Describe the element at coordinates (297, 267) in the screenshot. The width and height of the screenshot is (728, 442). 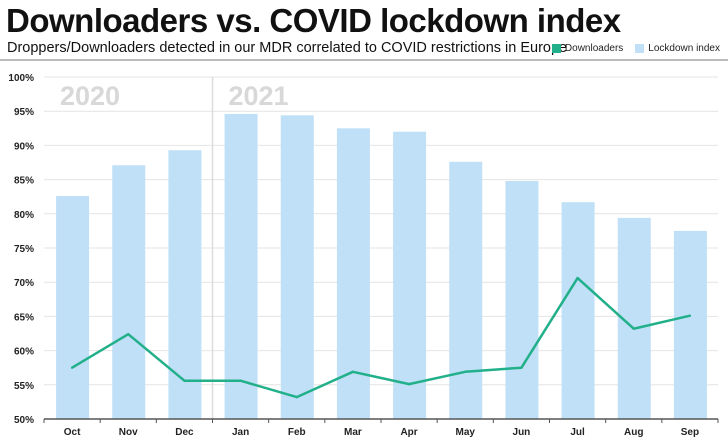
I see `bar-feb` at that location.